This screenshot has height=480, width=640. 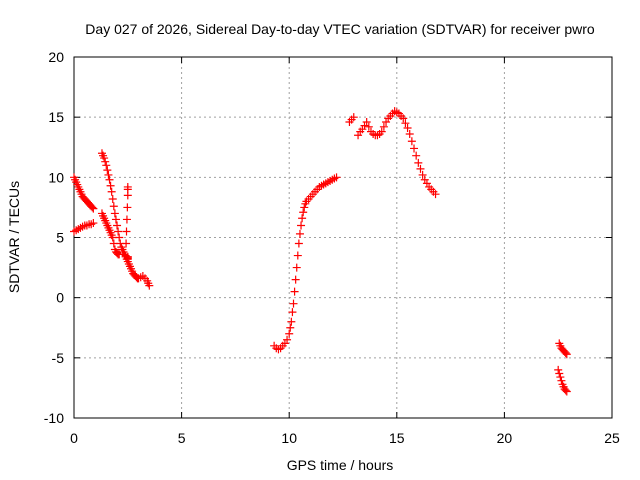 What do you see at coordinates (289, 438) in the screenshot?
I see `x-tick-label: 10` at bounding box center [289, 438].